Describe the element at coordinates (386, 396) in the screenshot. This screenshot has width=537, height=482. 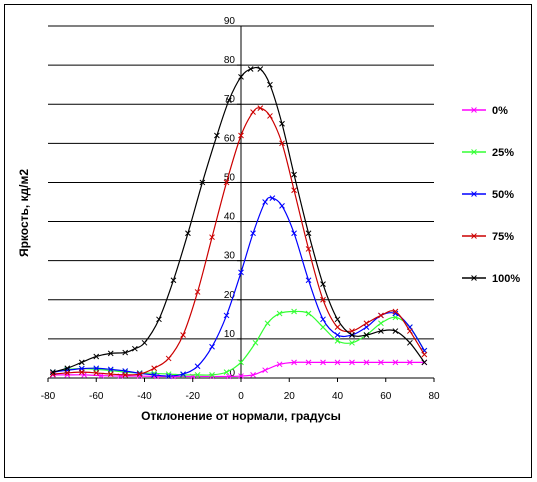
I see `x-tick-label: 60` at that location.